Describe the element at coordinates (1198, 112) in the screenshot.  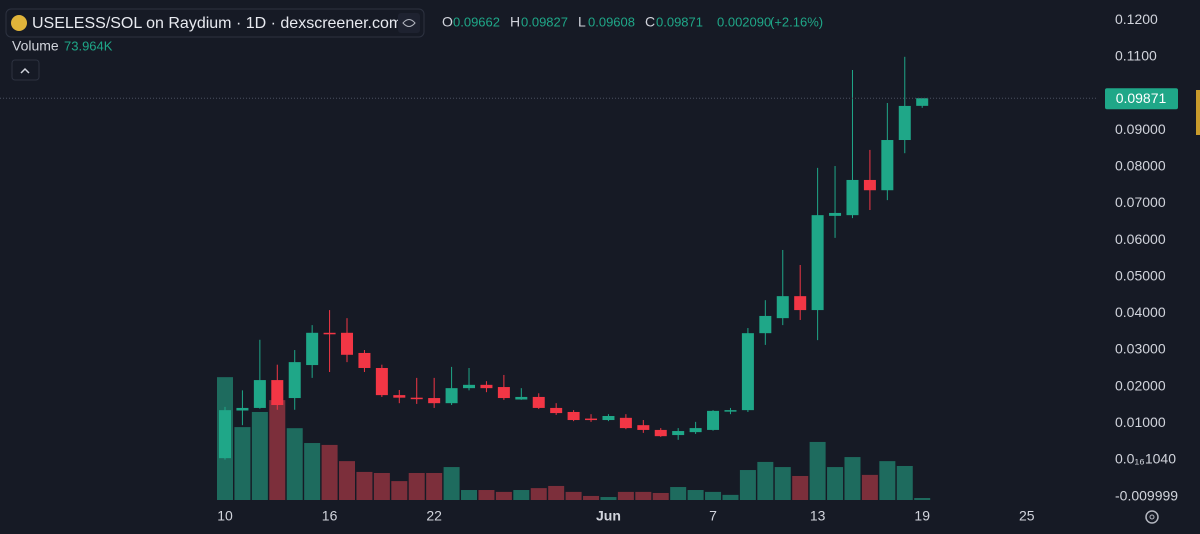
I see `axis-scrollbar` at that location.